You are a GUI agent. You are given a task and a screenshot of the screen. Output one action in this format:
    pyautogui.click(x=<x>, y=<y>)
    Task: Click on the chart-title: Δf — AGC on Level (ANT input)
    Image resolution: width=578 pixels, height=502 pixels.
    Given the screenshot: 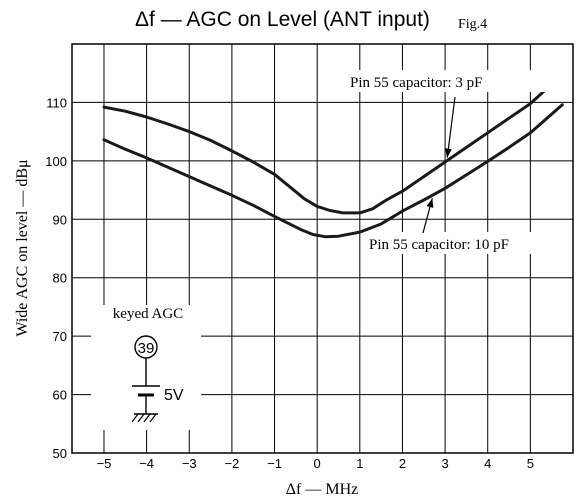 What is the action you would take?
    pyautogui.click(x=282, y=19)
    